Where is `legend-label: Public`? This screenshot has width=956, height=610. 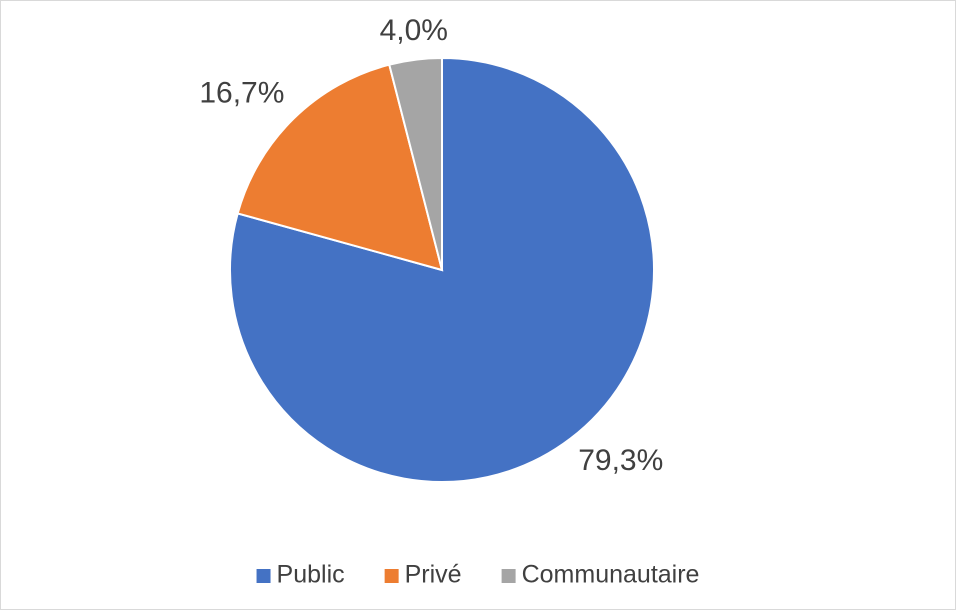
legend-label: Public is located at coordinates (311, 575).